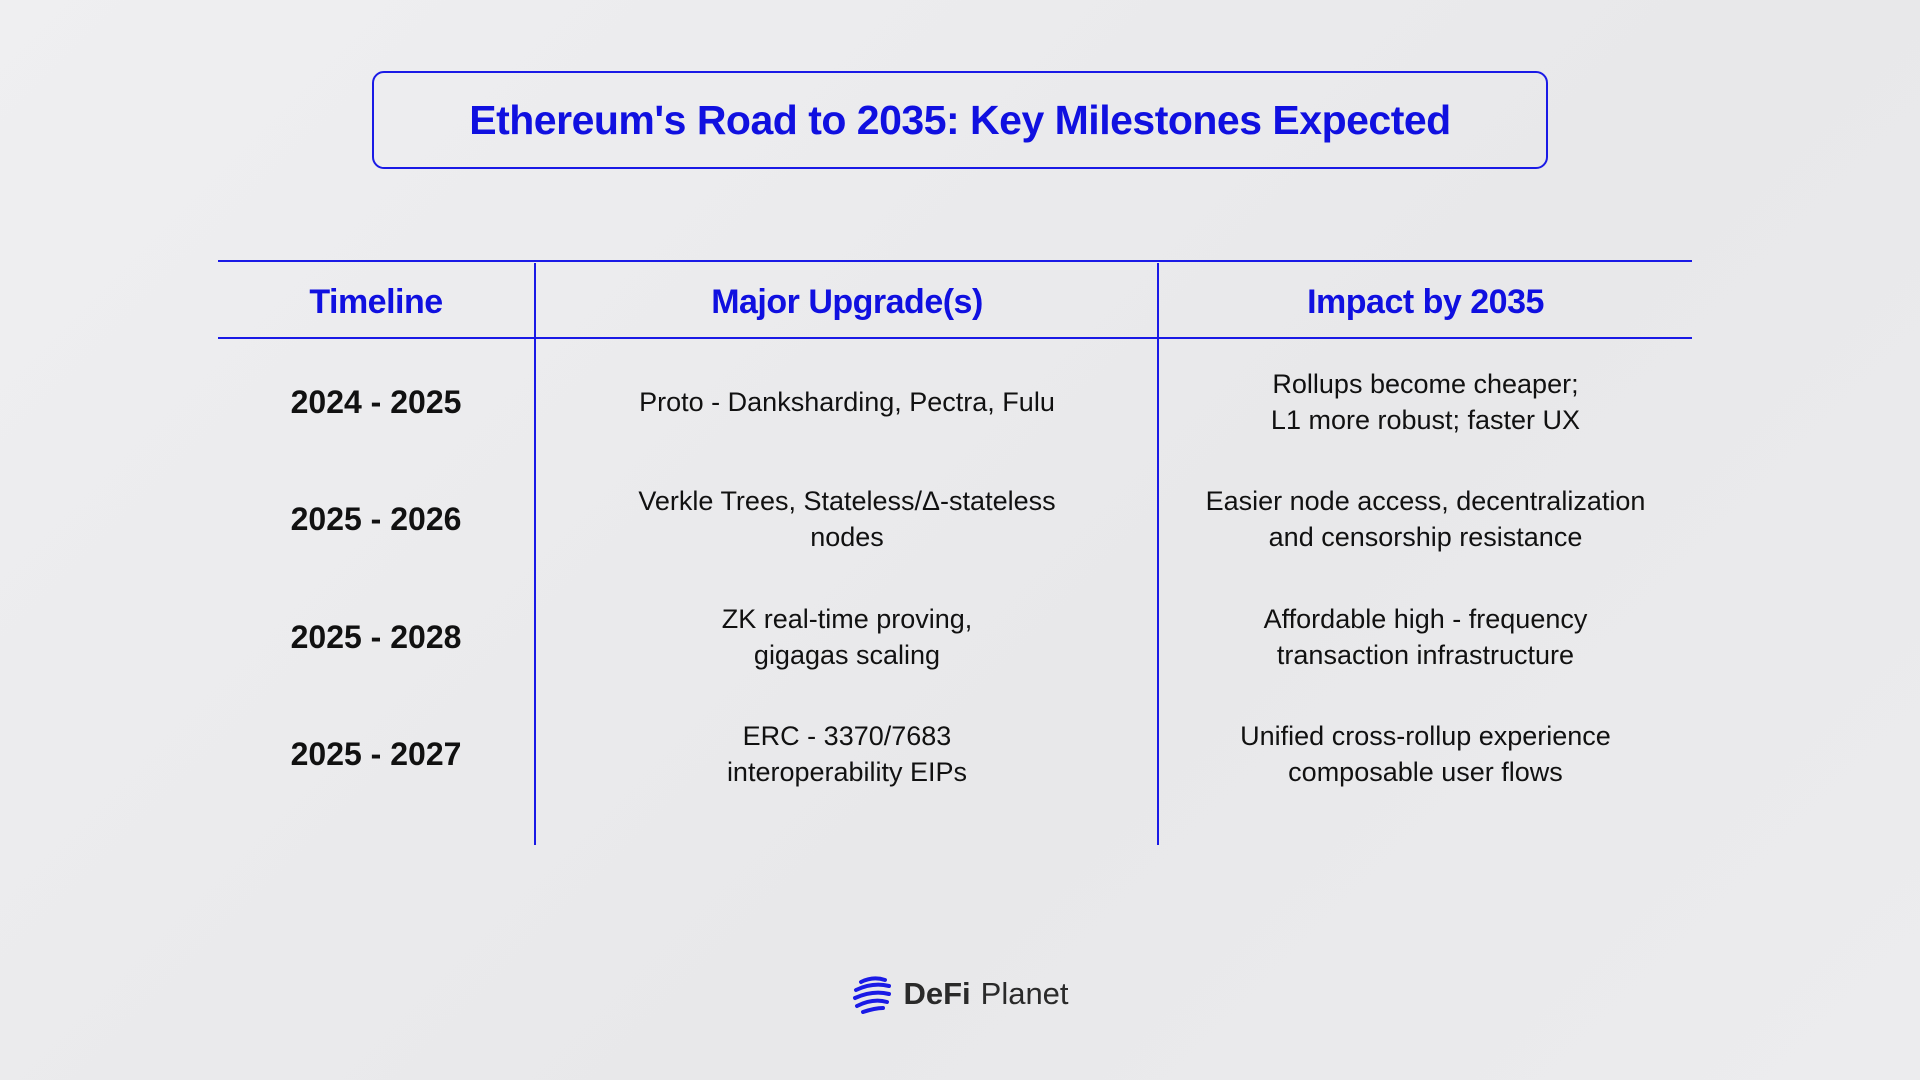 The height and width of the screenshot is (1080, 1920). I want to click on footer: DeFi Planet, so click(960, 994).